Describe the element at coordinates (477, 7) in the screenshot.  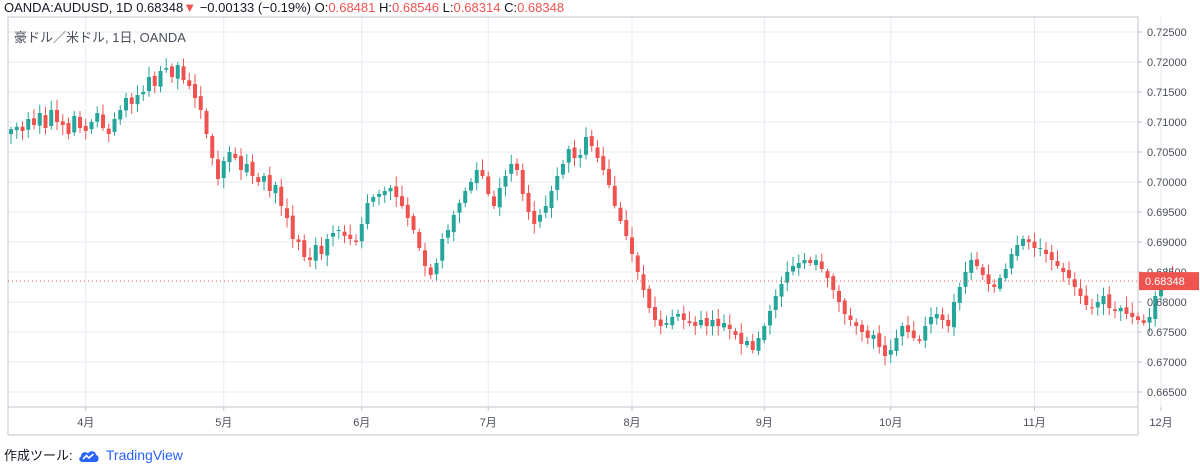
I see `low-value: 0.68314` at that location.